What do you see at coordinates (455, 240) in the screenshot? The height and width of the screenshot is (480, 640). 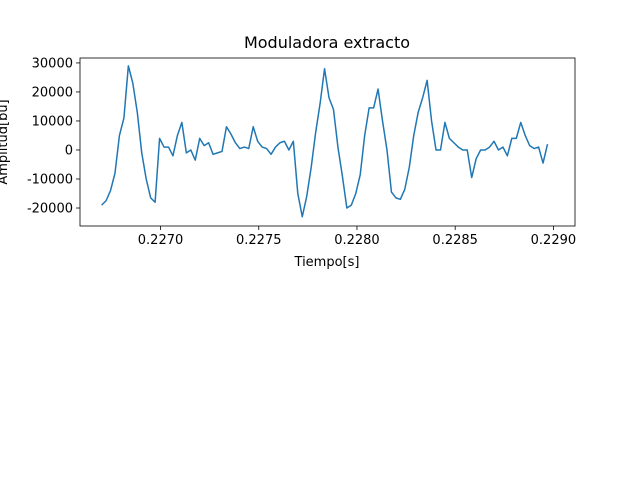 I see `x-tick-label: 0.2285` at bounding box center [455, 240].